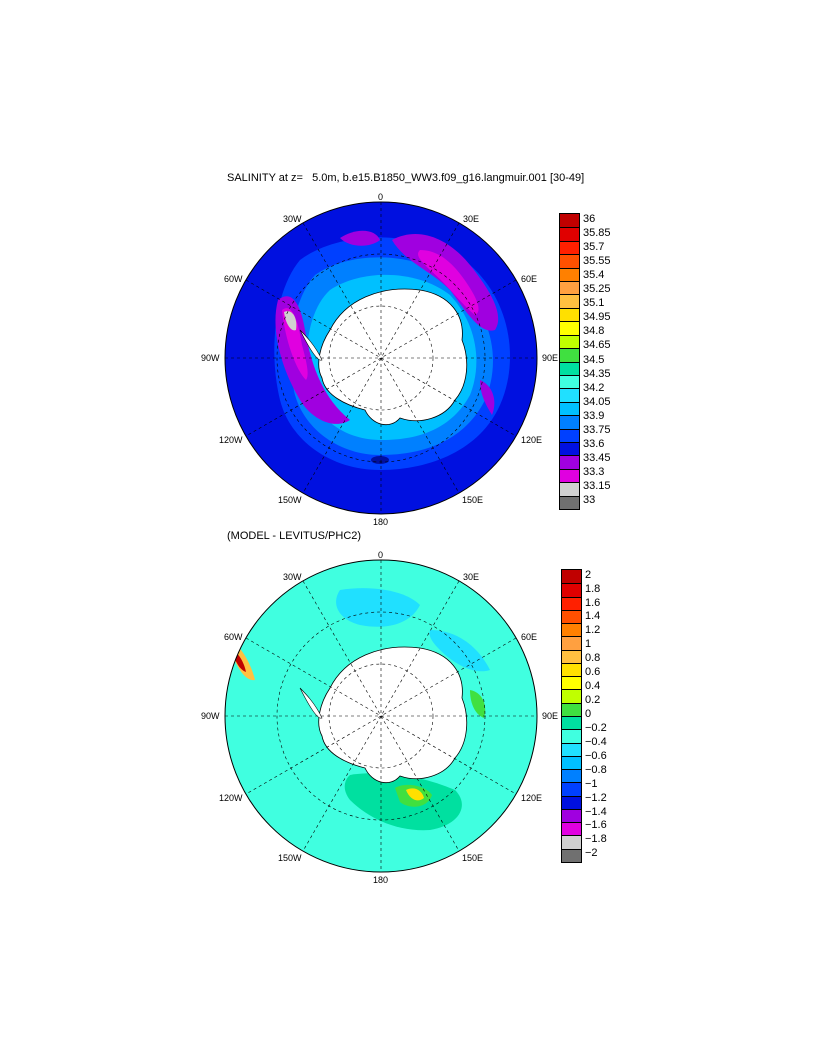 The height and width of the screenshot is (1055, 818). What do you see at coordinates (588, 574) in the screenshot?
I see `colorbar-label: 2` at bounding box center [588, 574].